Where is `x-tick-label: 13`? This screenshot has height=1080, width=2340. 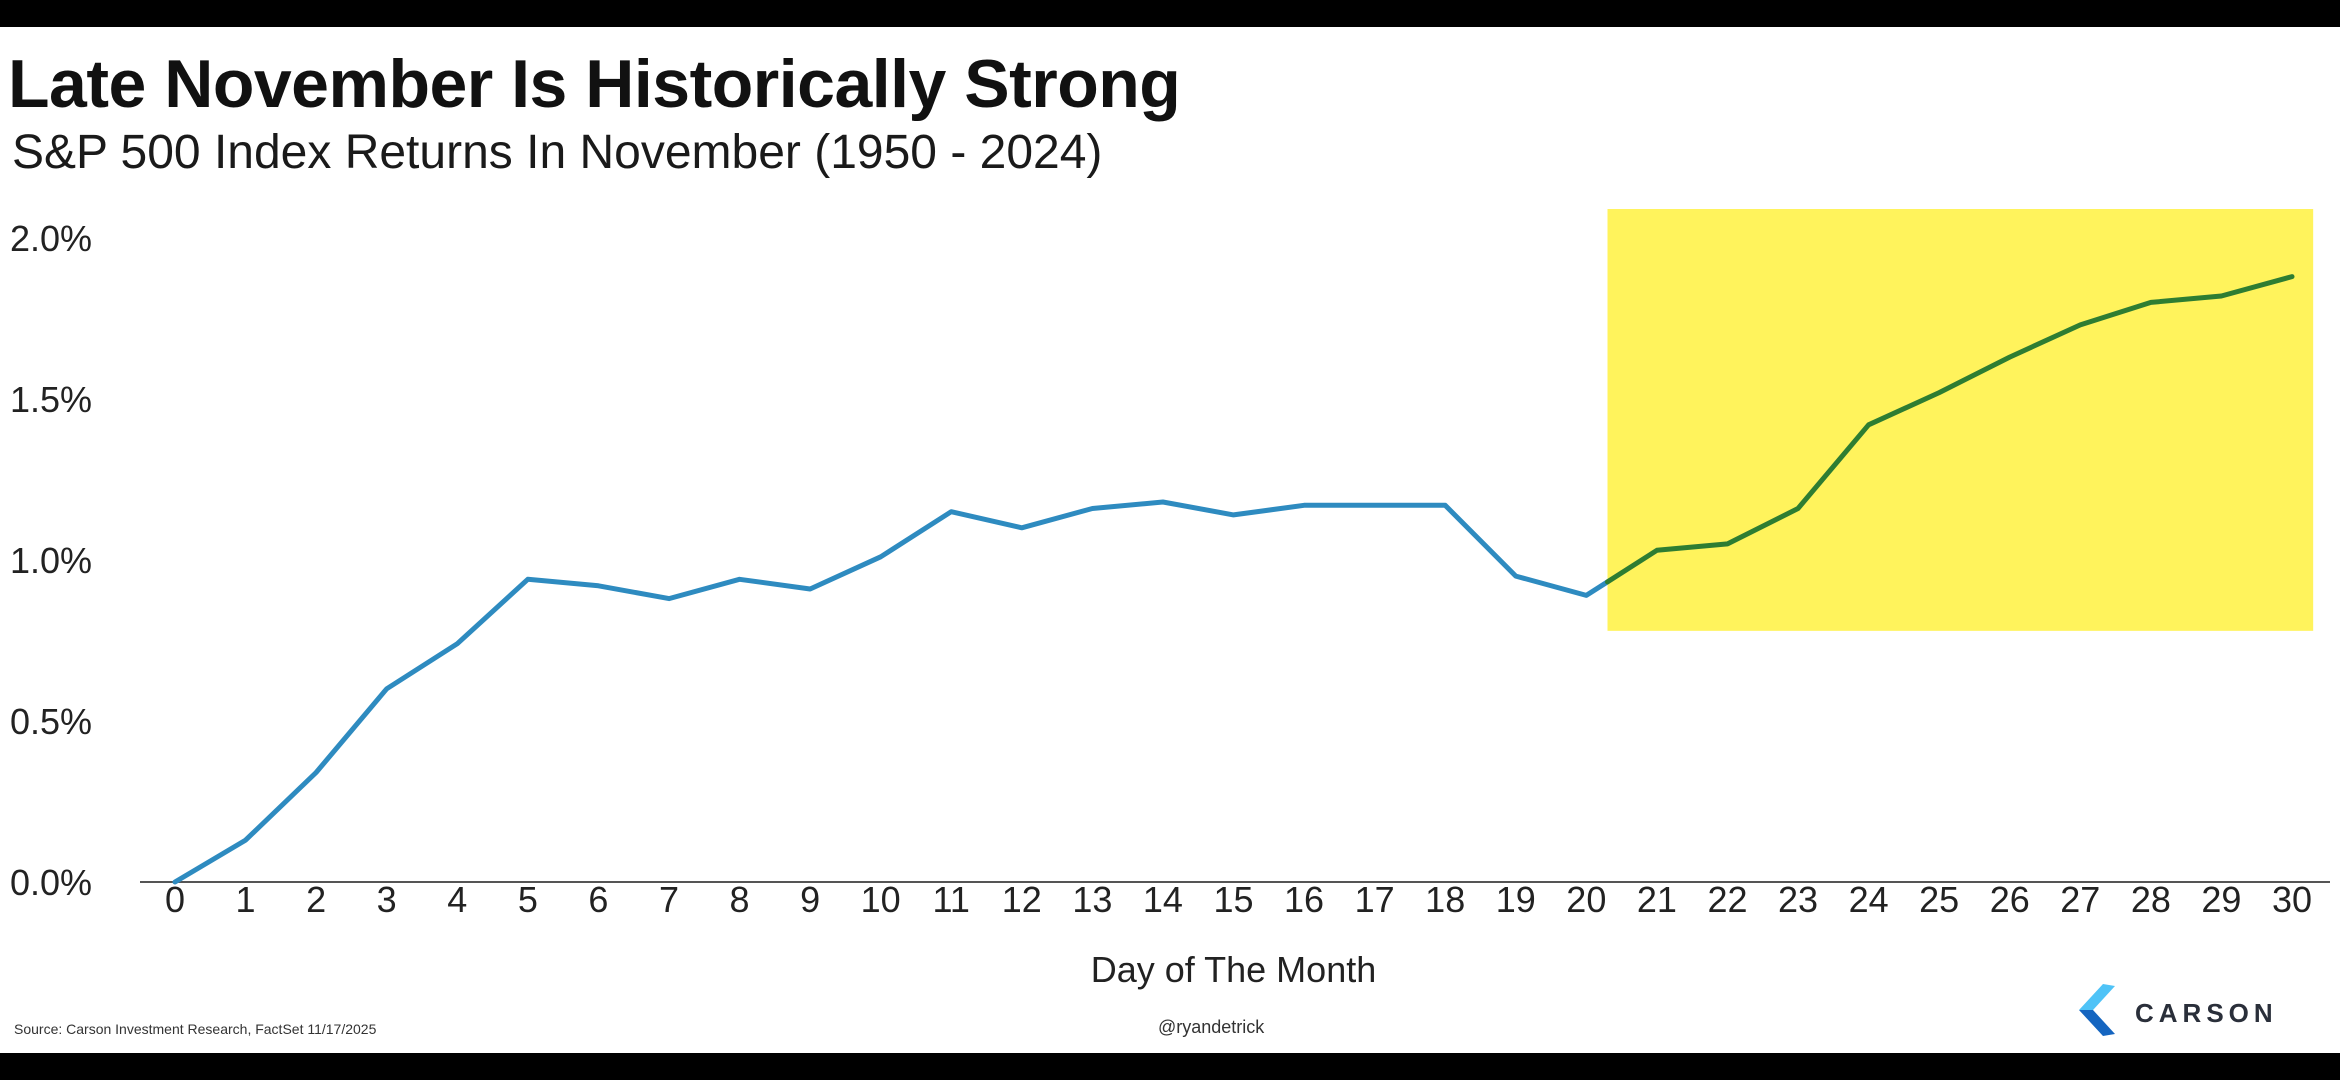 x-tick-label: 13 is located at coordinates (1092, 899).